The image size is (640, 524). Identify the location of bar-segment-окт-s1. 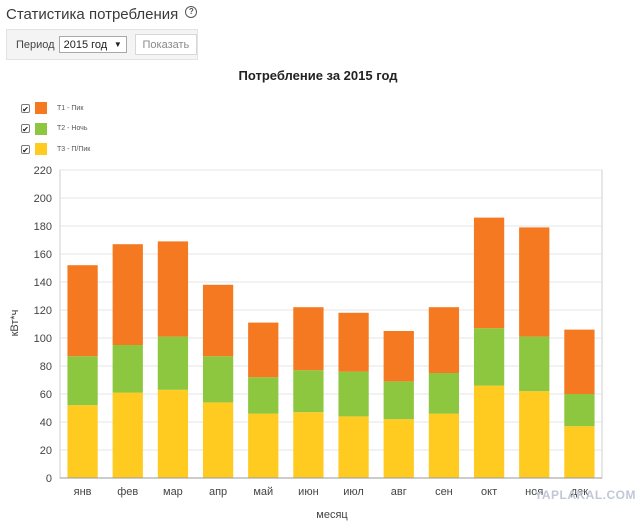
(489, 357).